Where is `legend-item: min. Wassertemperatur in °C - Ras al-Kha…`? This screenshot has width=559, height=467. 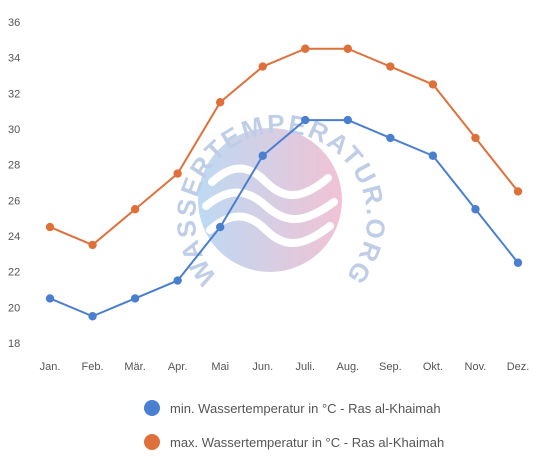
legend-item: min. Wassertemperatur in °C - Ras al-Kha… is located at coordinates (292, 408).